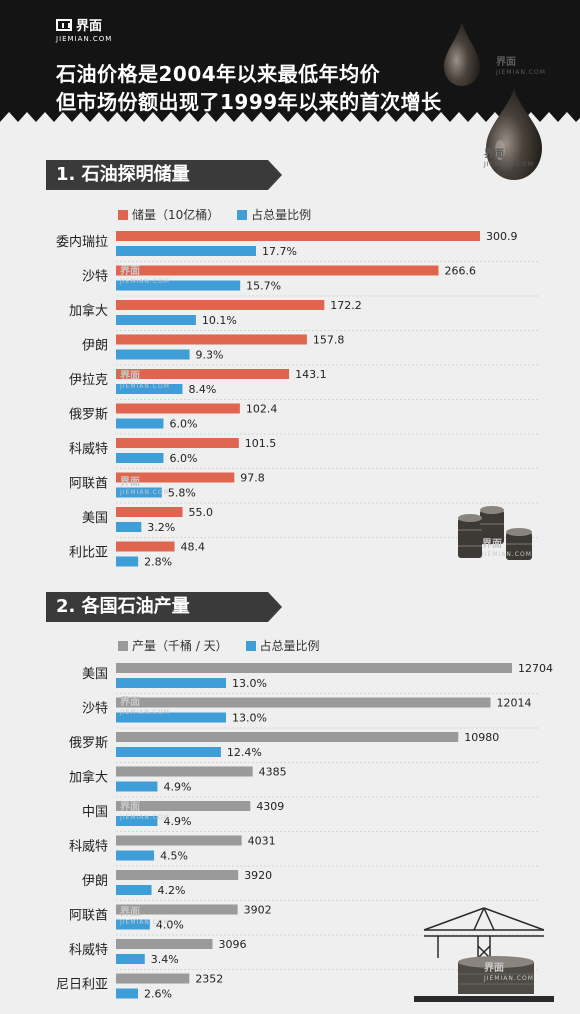  What do you see at coordinates (273, 772) in the screenshot?
I see `bar-main-label: 4385` at bounding box center [273, 772].